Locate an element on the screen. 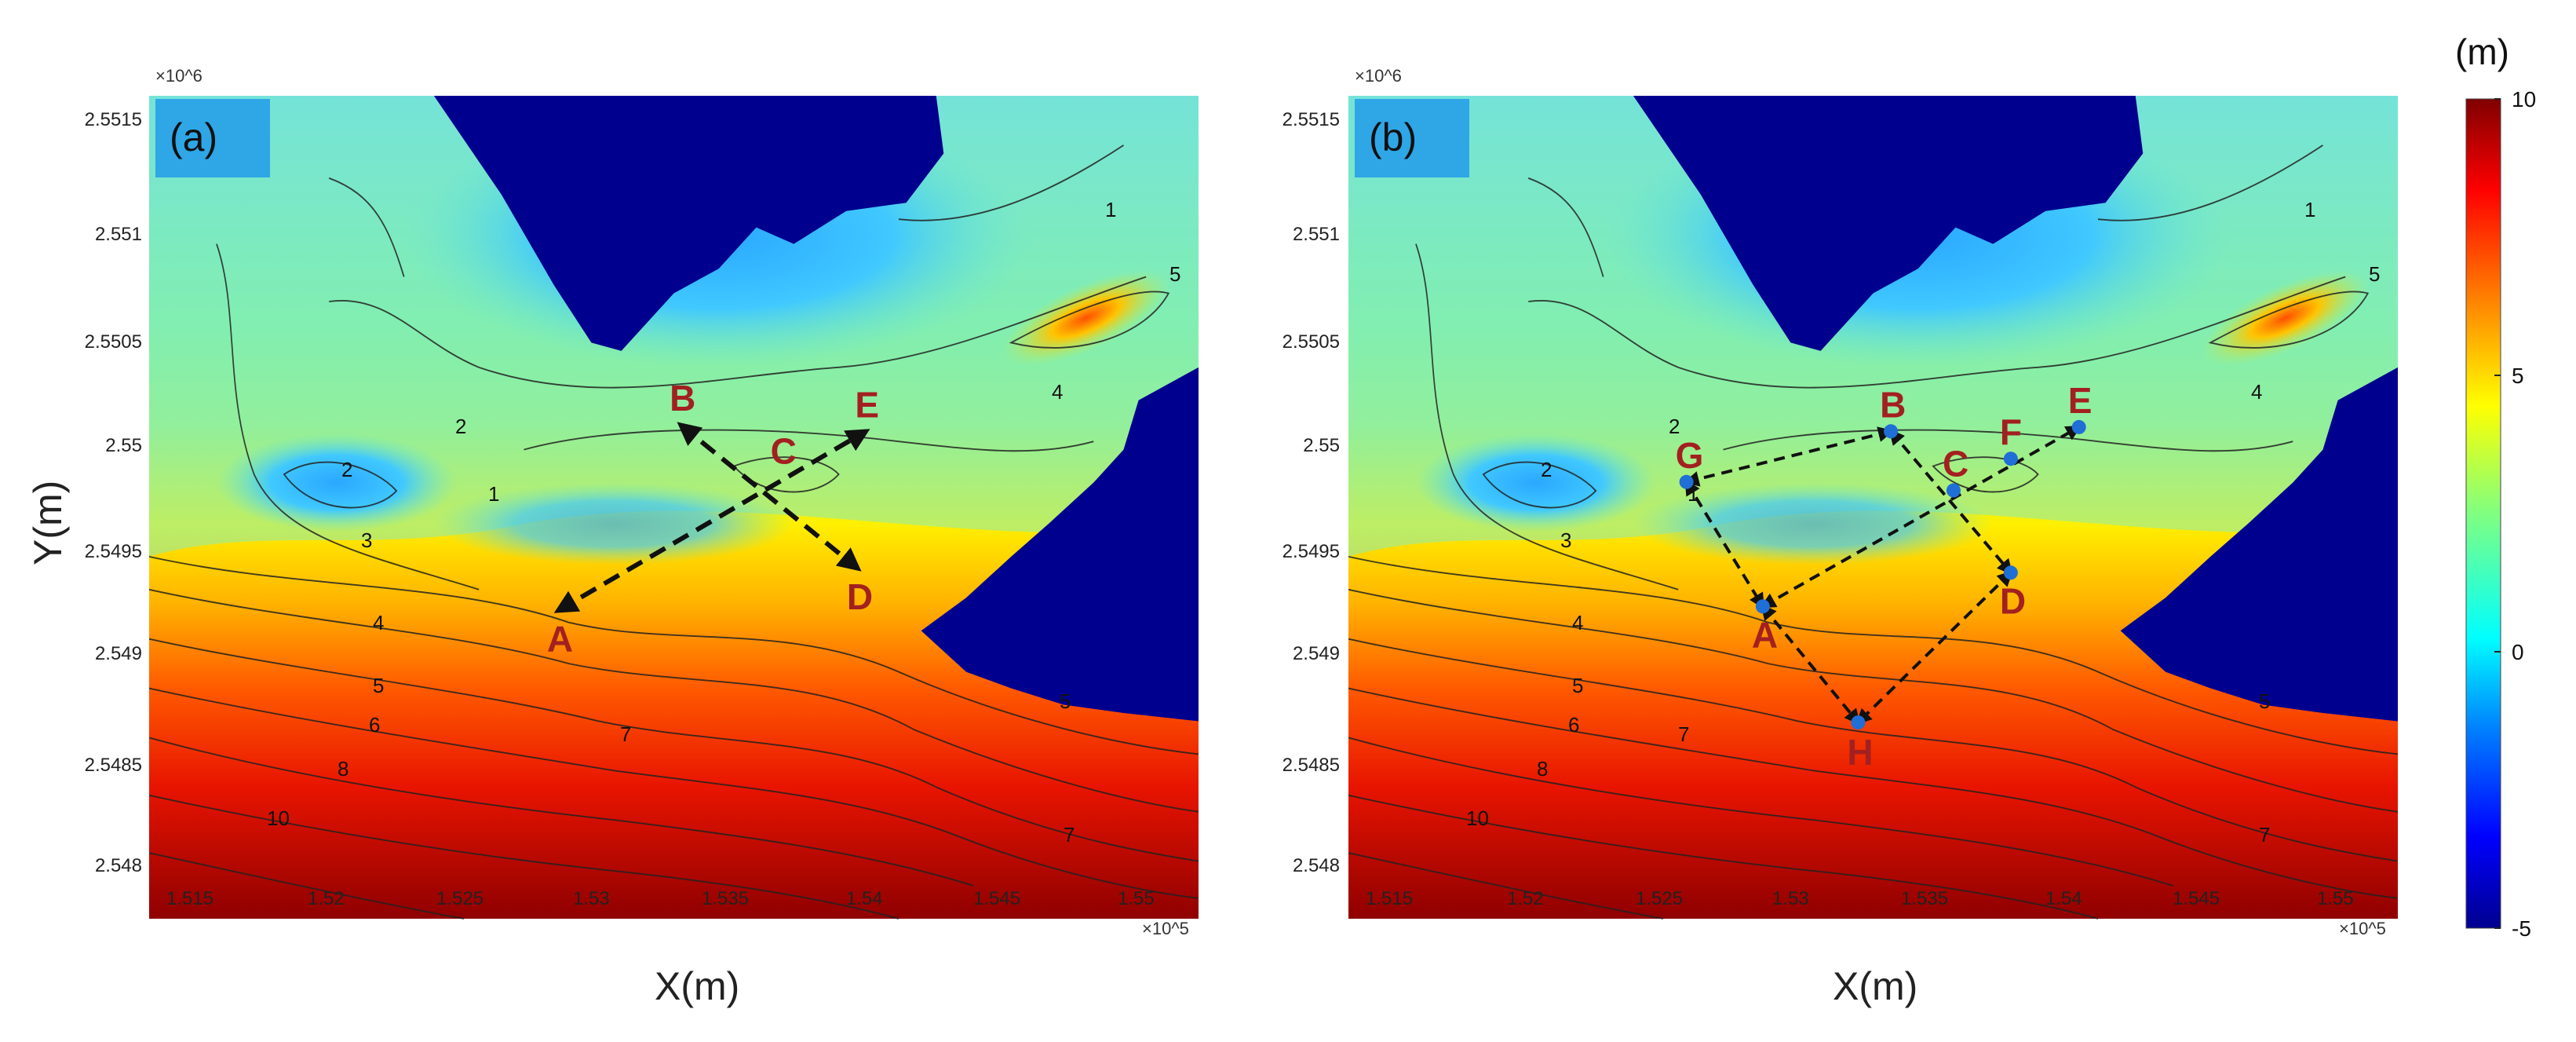 The image size is (2576, 1042). panel-b-transects: A BC D E F G H is located at coordinates (1885, 576).